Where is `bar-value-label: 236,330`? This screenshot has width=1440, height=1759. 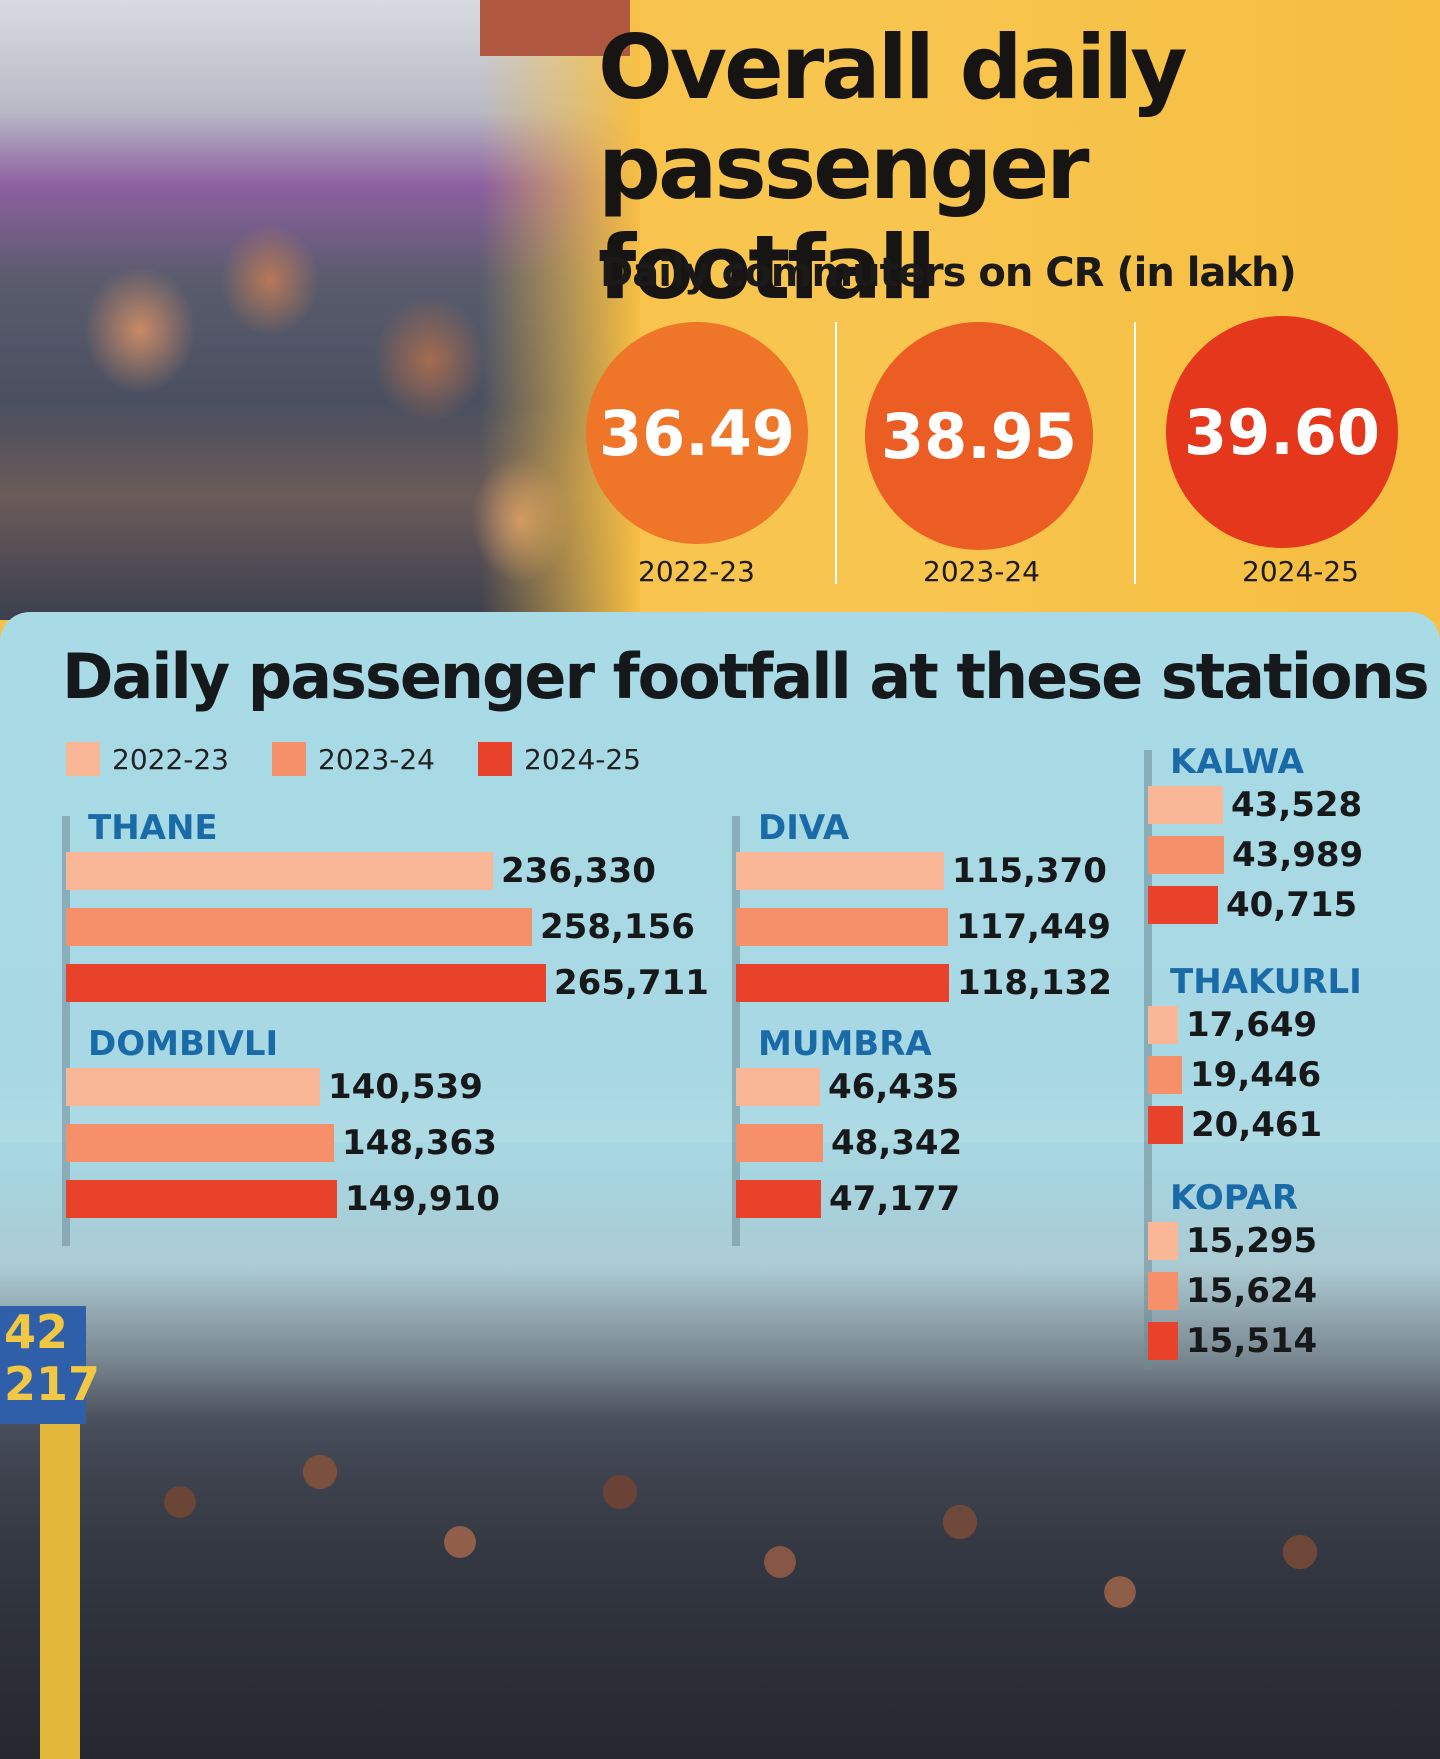
bar-value-label: 236,330 is located at coordinates (578, 871).